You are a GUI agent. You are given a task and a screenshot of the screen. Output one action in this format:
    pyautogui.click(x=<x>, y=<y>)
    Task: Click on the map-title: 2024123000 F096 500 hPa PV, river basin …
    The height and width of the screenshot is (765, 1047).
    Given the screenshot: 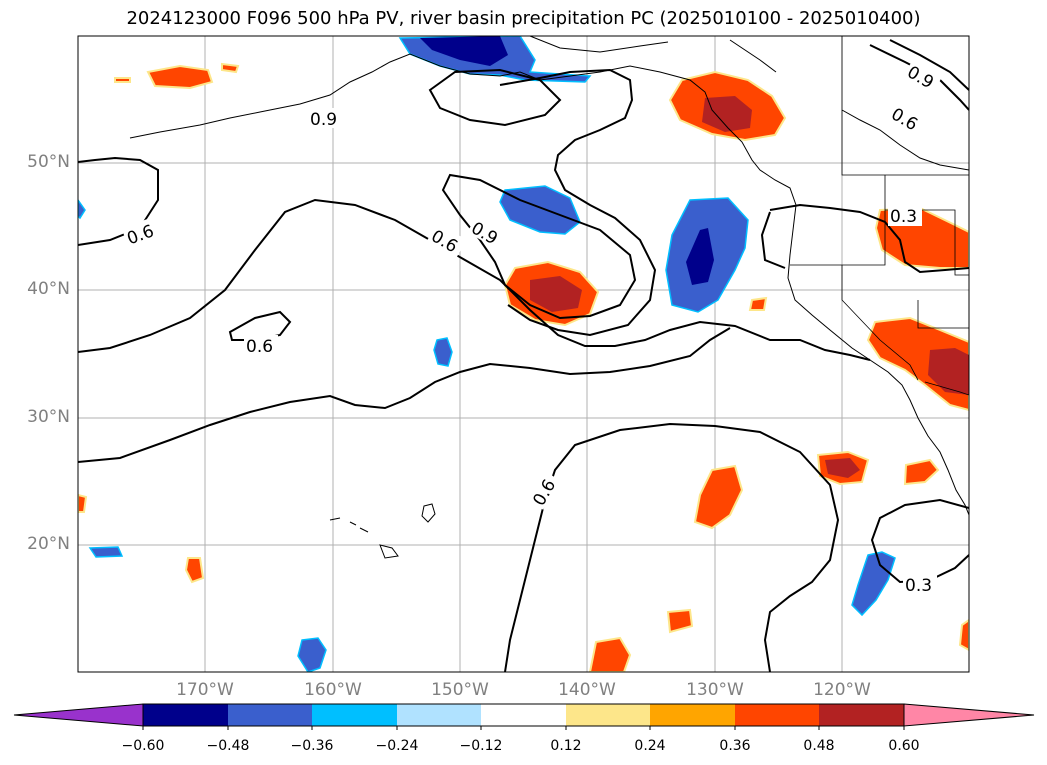 What is the action you would take?
    pyautogui.click(x=523, y=18)
    